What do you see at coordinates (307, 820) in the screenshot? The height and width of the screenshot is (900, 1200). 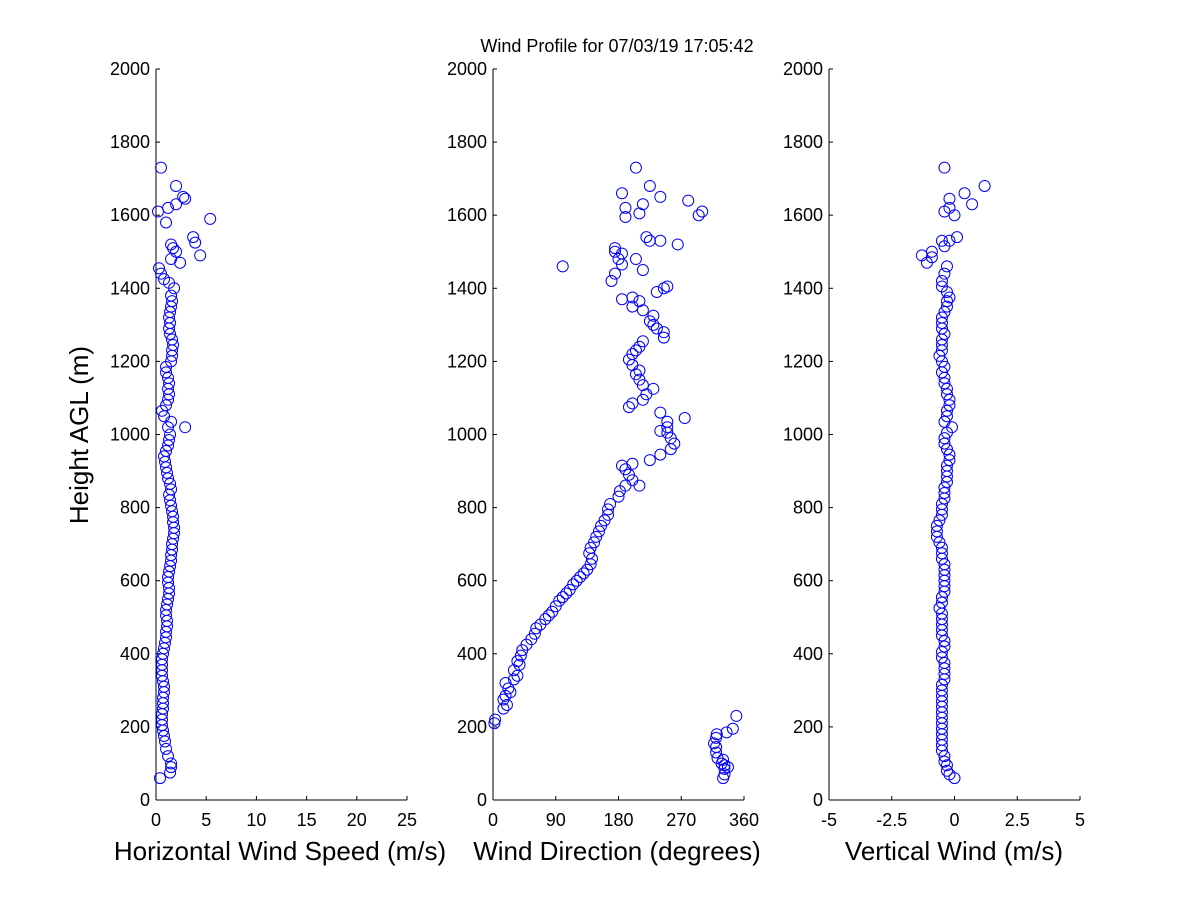 I see `x-tick-label: 15` at bounding box center [307, 820].